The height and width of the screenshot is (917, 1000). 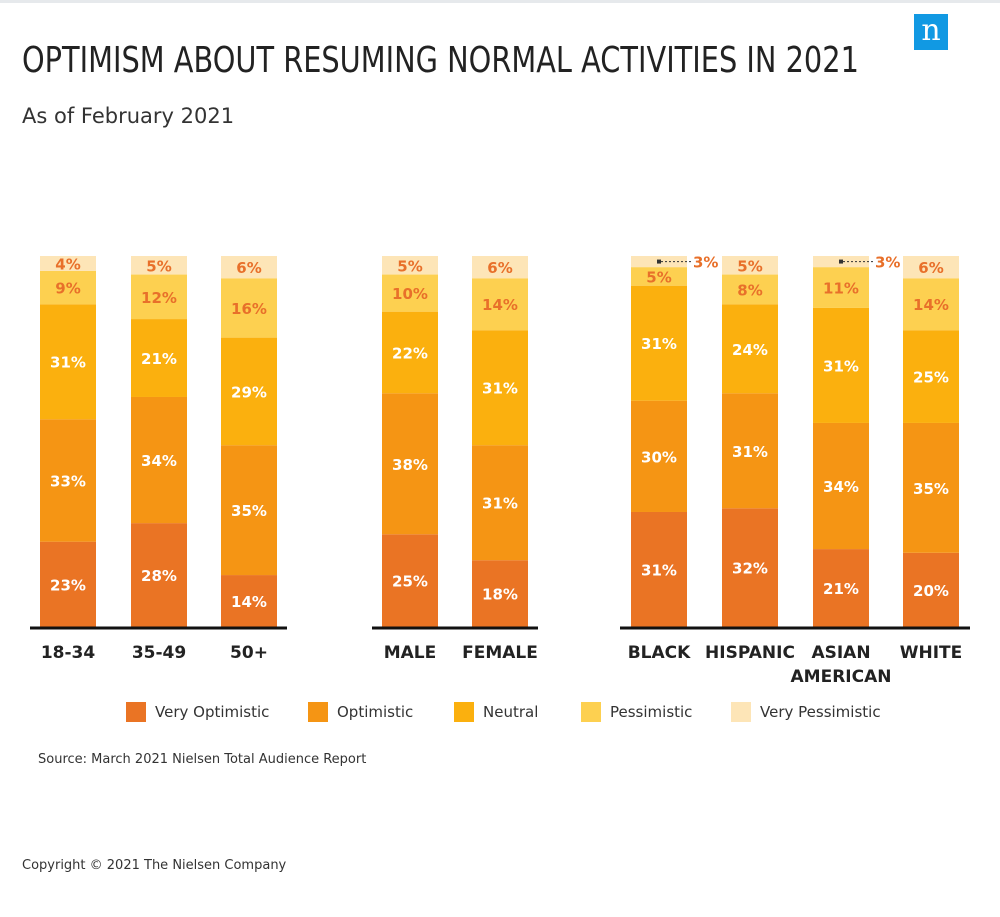 I want to click on data-label-18-34-very-optimistic: 23%, so click(x=68, y=585).